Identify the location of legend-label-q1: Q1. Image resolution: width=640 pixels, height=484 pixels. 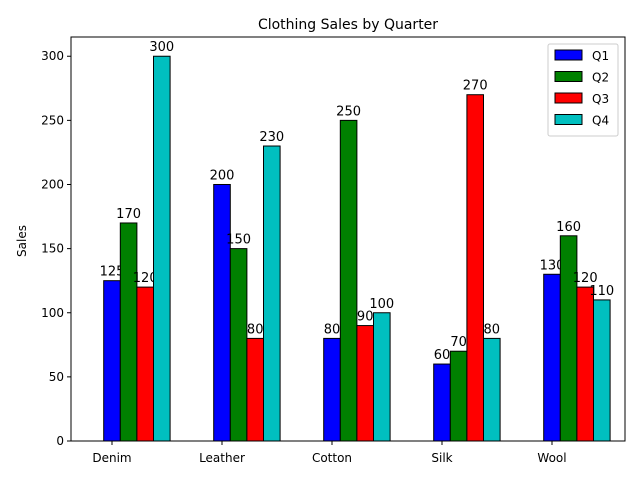
(600, 56).